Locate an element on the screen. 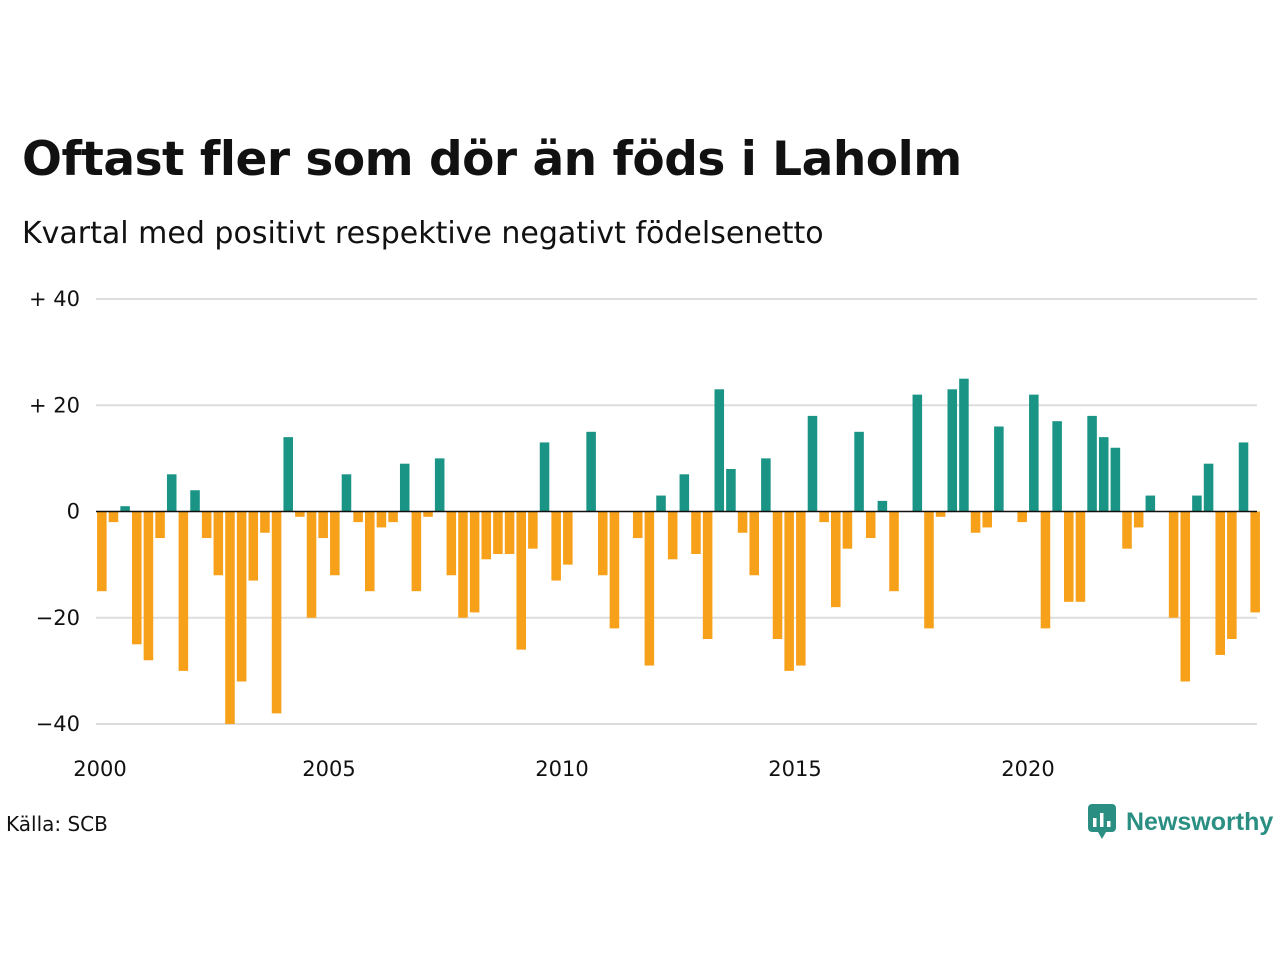 The width and height of the screenshot is (1280, 960). source-note: Källa: SCB is located at coordinates (57, 824).